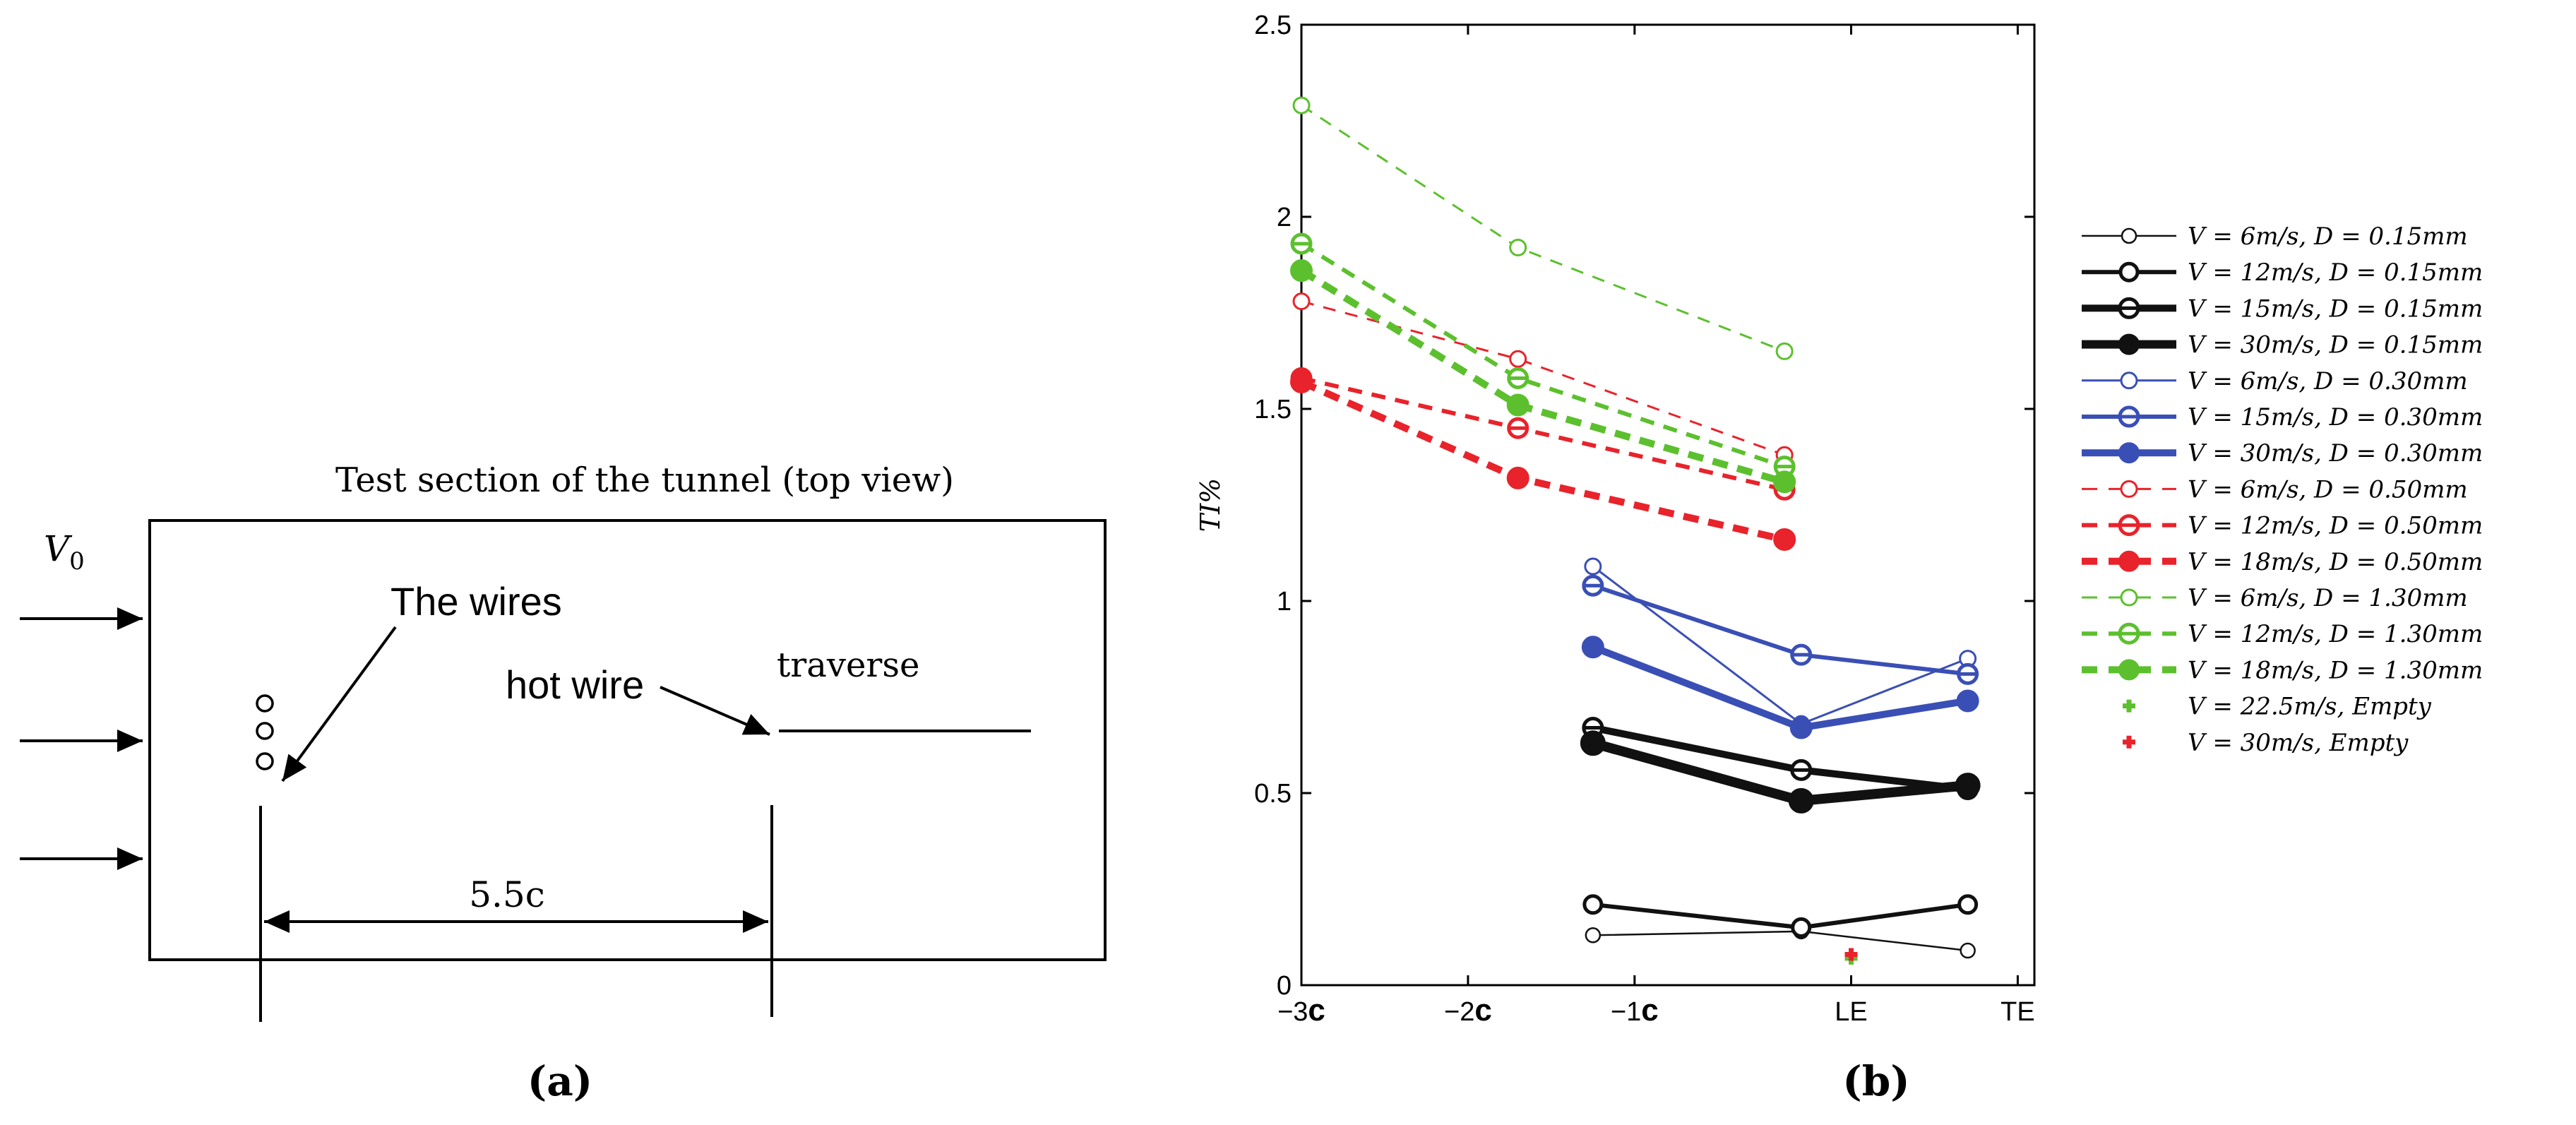  I want to click on hotwire-label: hot wire, so click(575, 684).